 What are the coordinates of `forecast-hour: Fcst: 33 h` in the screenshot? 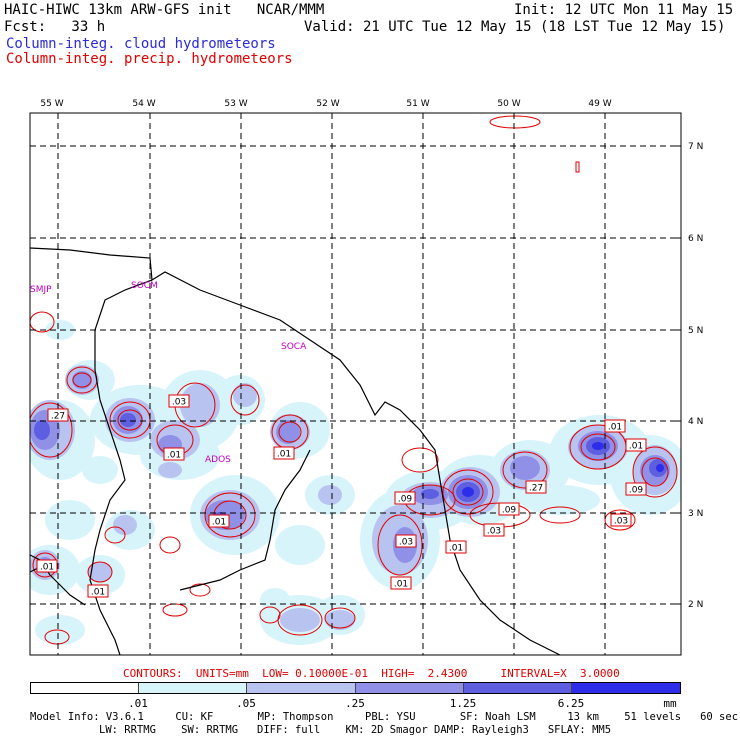 It's located at (55, 27).